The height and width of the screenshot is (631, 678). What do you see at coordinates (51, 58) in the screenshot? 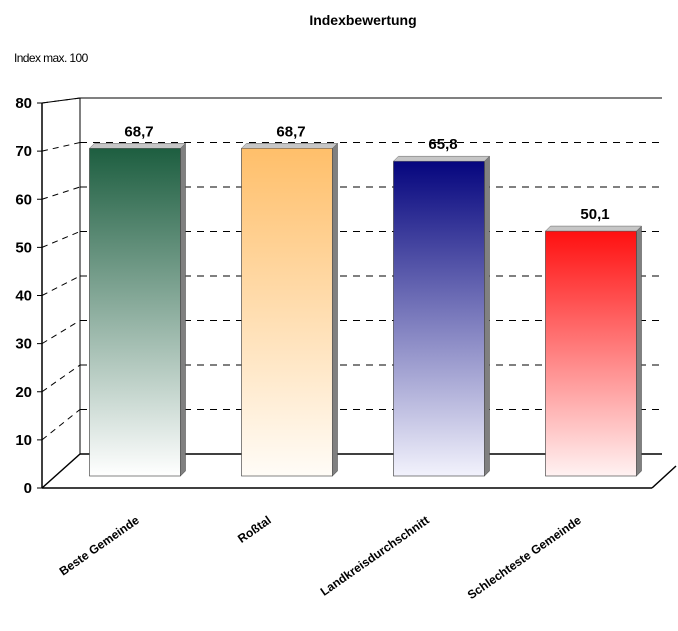
I see `y-axis-unit-label: Index max. 100` at bounding box center [51, 58].